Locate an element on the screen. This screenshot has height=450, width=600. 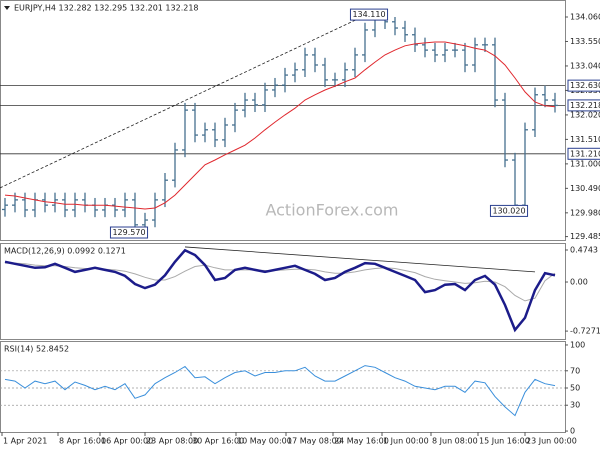
x-tick-label: 17 May 08:00 is located at coordinates (314, 441).